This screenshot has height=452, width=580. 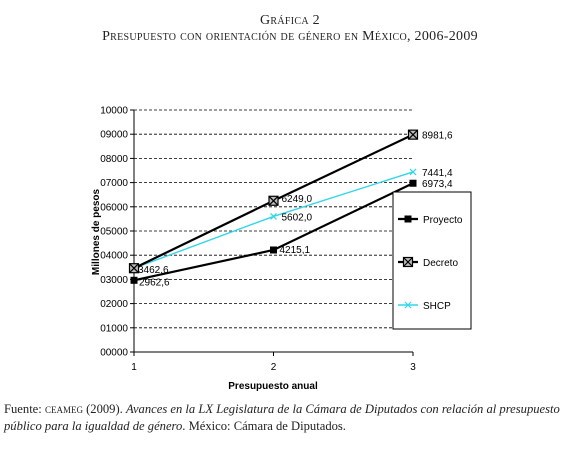 I want to click on chart-legend: Proyecto Decreto SHCP, so click(x=432, y=260).